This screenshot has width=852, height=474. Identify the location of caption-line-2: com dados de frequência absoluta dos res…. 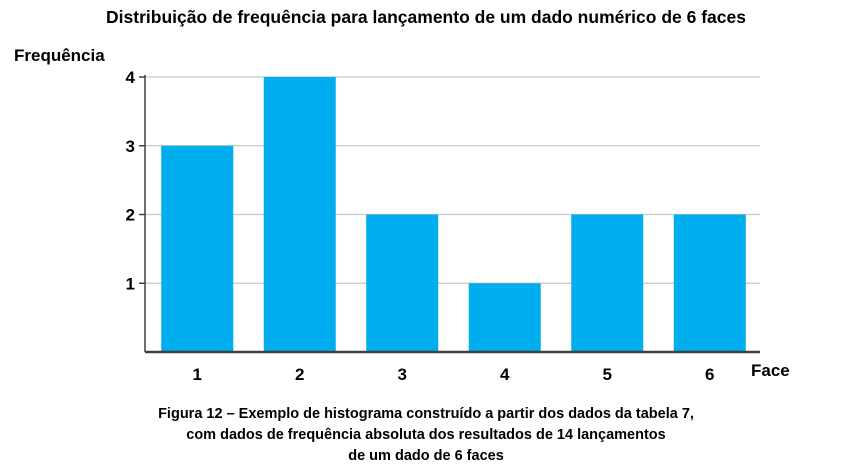
(426, 435).